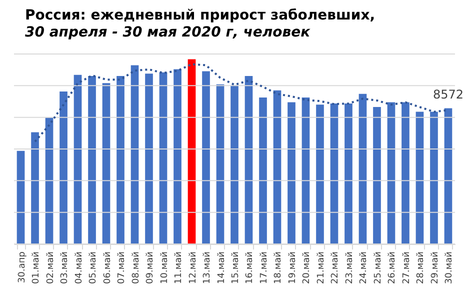 This screenshot has height=290, width=475. What do you see at coordinates (179, 267) in the screenshot?
I see `x-tick-label: 11.май` at bounding box center [179, 267].